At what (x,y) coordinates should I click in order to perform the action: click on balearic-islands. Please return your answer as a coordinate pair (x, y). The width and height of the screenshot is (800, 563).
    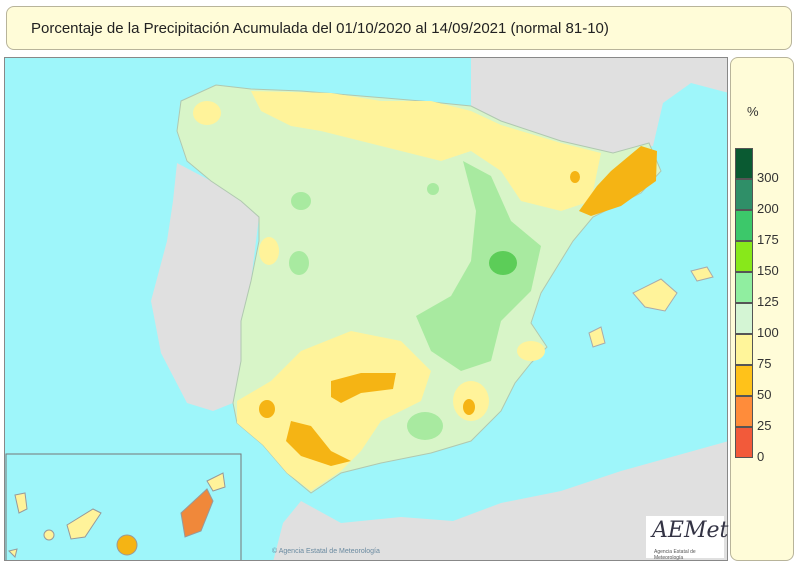
    Looking at the image, I should click on (651, 307).